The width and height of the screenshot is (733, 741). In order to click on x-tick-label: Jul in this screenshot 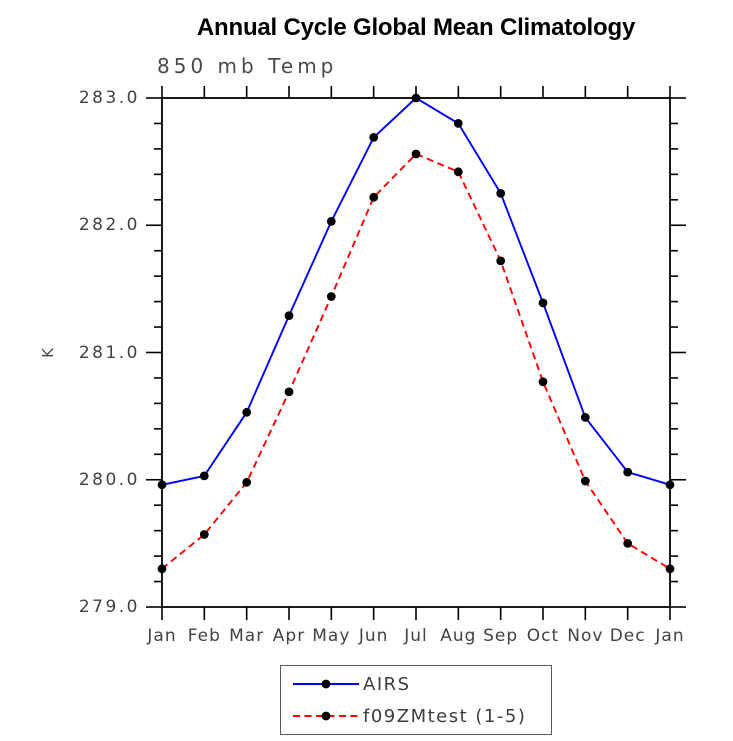, I will do `click(416, 636)`.